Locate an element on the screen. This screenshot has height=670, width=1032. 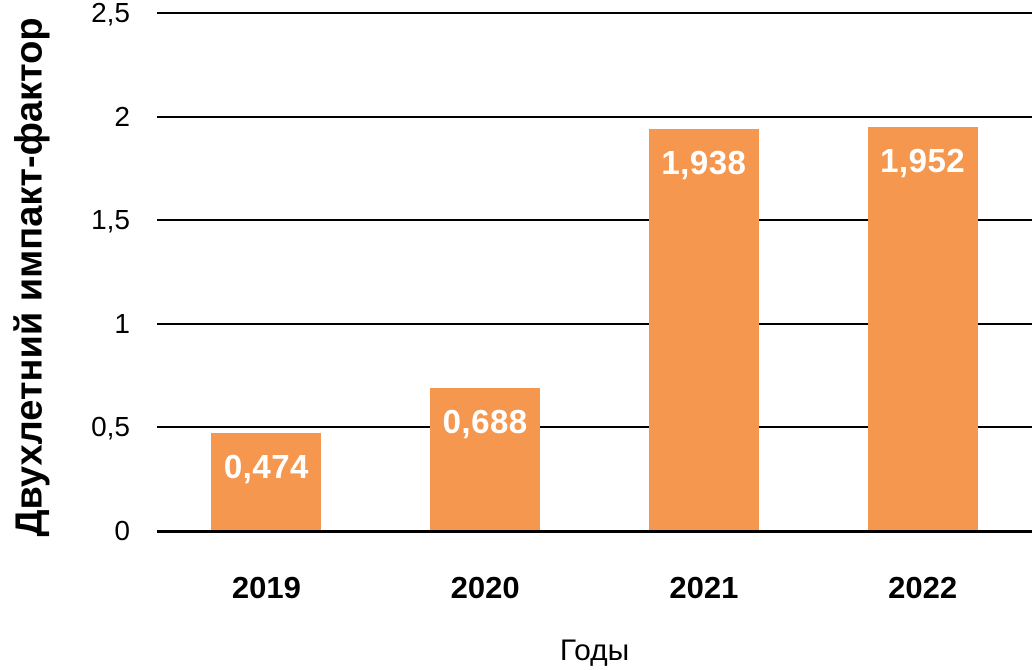
x-tick-label-2019: 2019 is located at coordinates (266, 587).